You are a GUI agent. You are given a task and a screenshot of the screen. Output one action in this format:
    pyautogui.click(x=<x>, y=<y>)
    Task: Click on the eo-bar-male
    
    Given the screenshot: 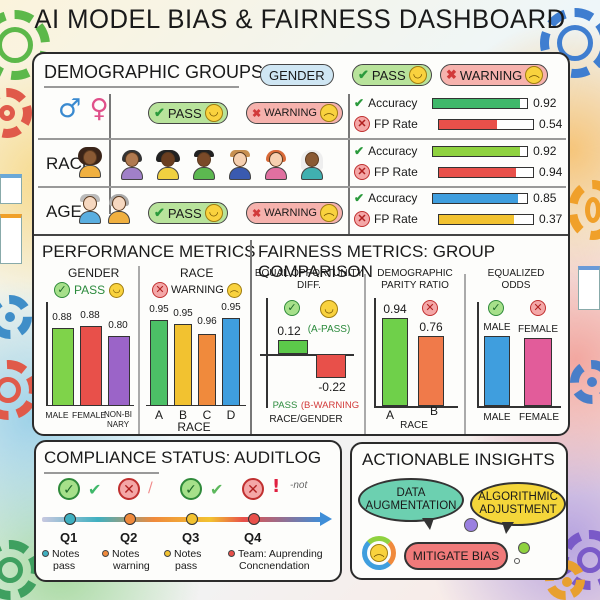 What is the action you would take?
    pyautogui.click(x=497, y=371)
    